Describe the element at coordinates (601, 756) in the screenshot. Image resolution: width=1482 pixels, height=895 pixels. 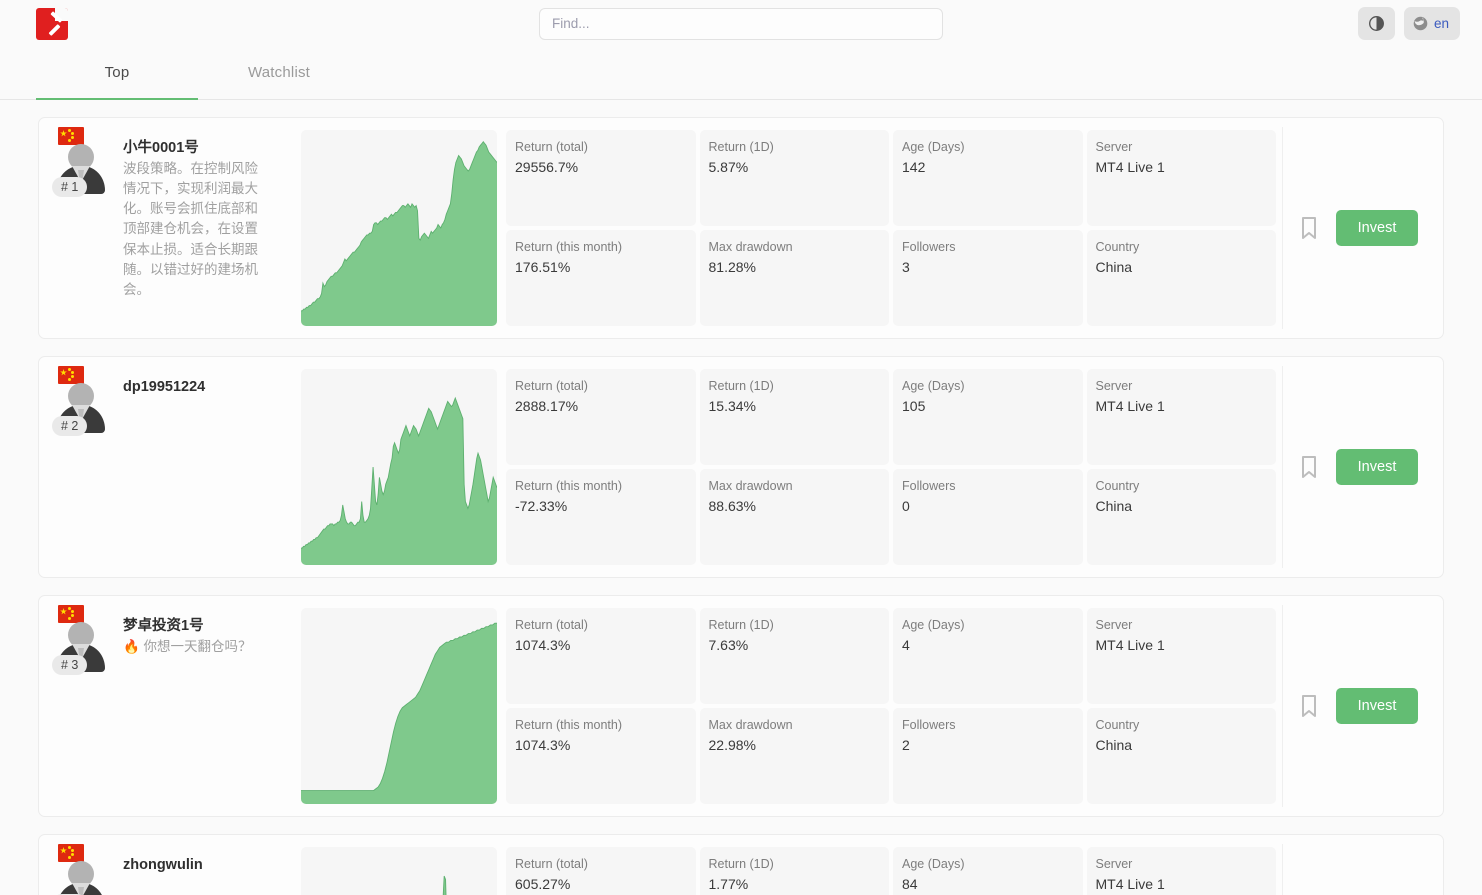
I see `stat-return-month: Return (this month) 1074.3%` at that location.